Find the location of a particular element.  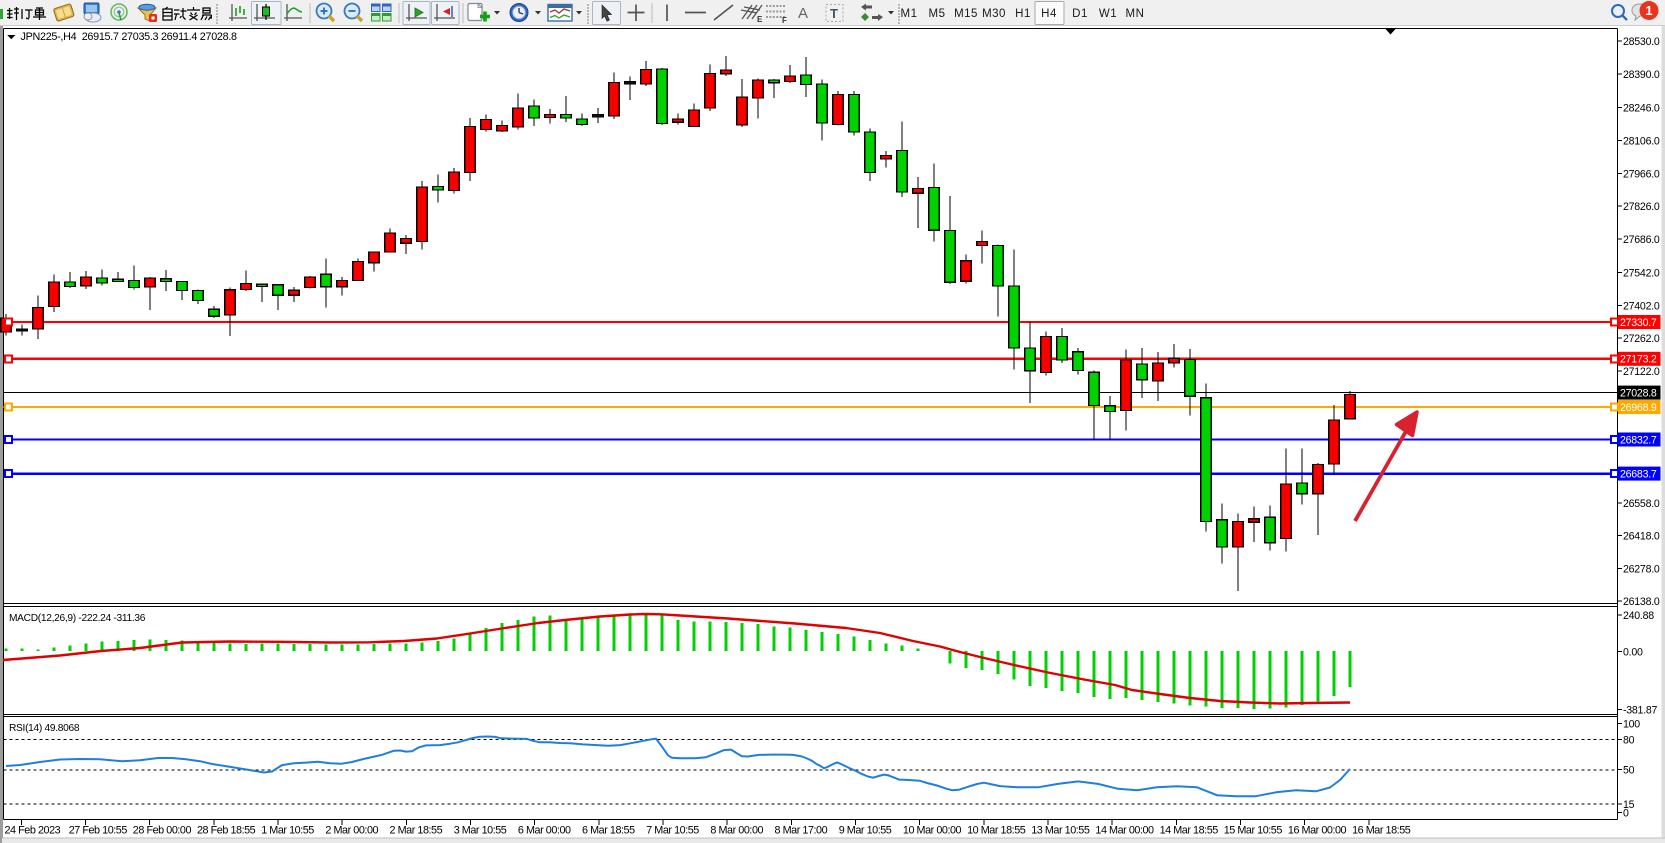

svg-text: H4 is located at coordinates (1049, 14).